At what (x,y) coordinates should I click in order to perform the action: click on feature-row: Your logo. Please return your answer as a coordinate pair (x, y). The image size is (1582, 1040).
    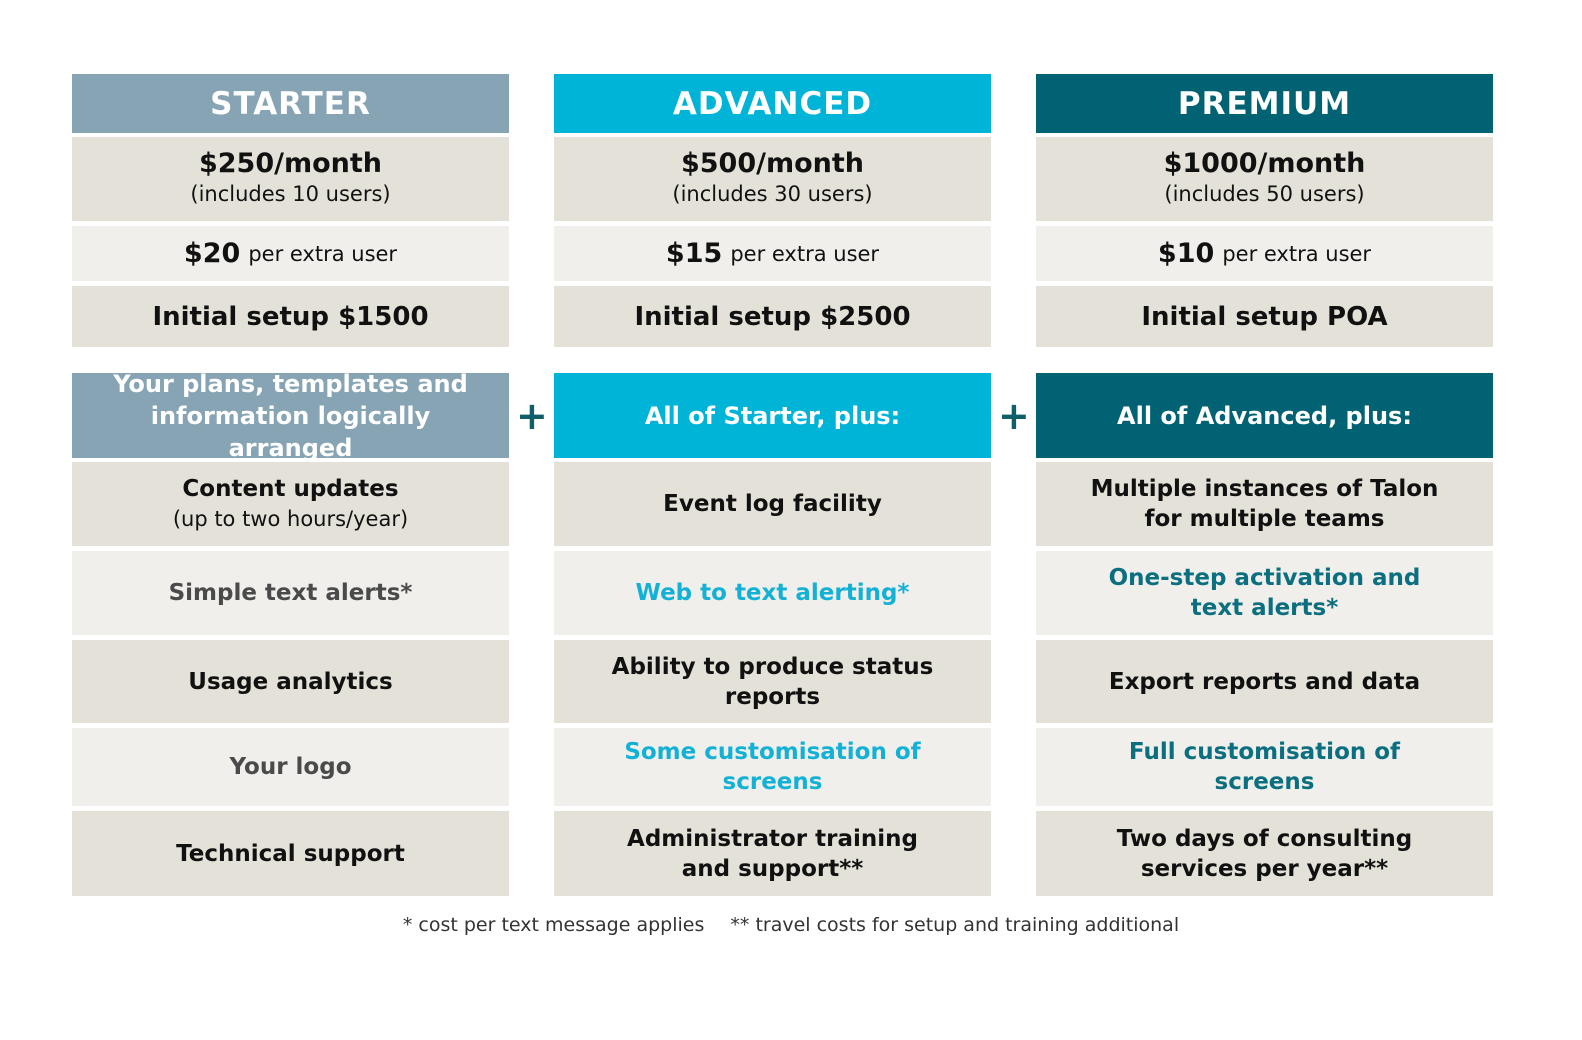
    Looking at the image, I should click on (290, 767).